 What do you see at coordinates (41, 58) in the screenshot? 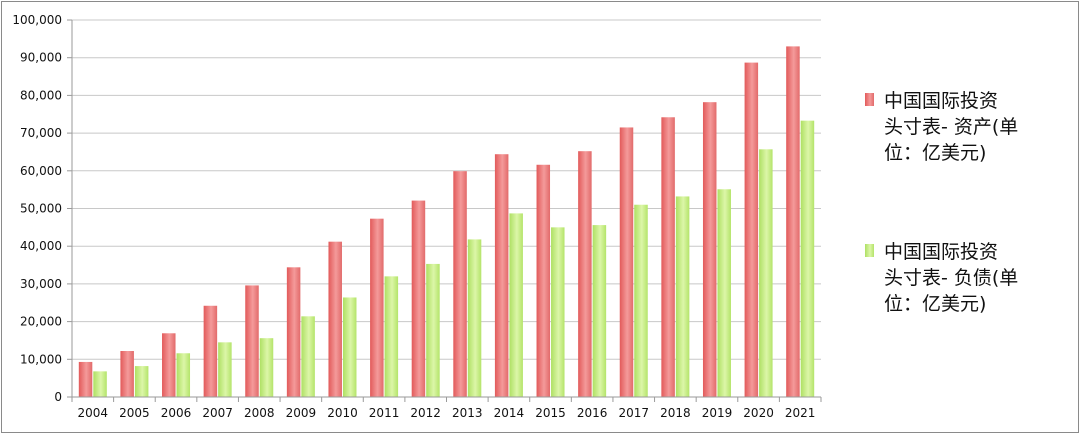
I see `y-tick-label: 90,000` at bounding box center [41, 58].